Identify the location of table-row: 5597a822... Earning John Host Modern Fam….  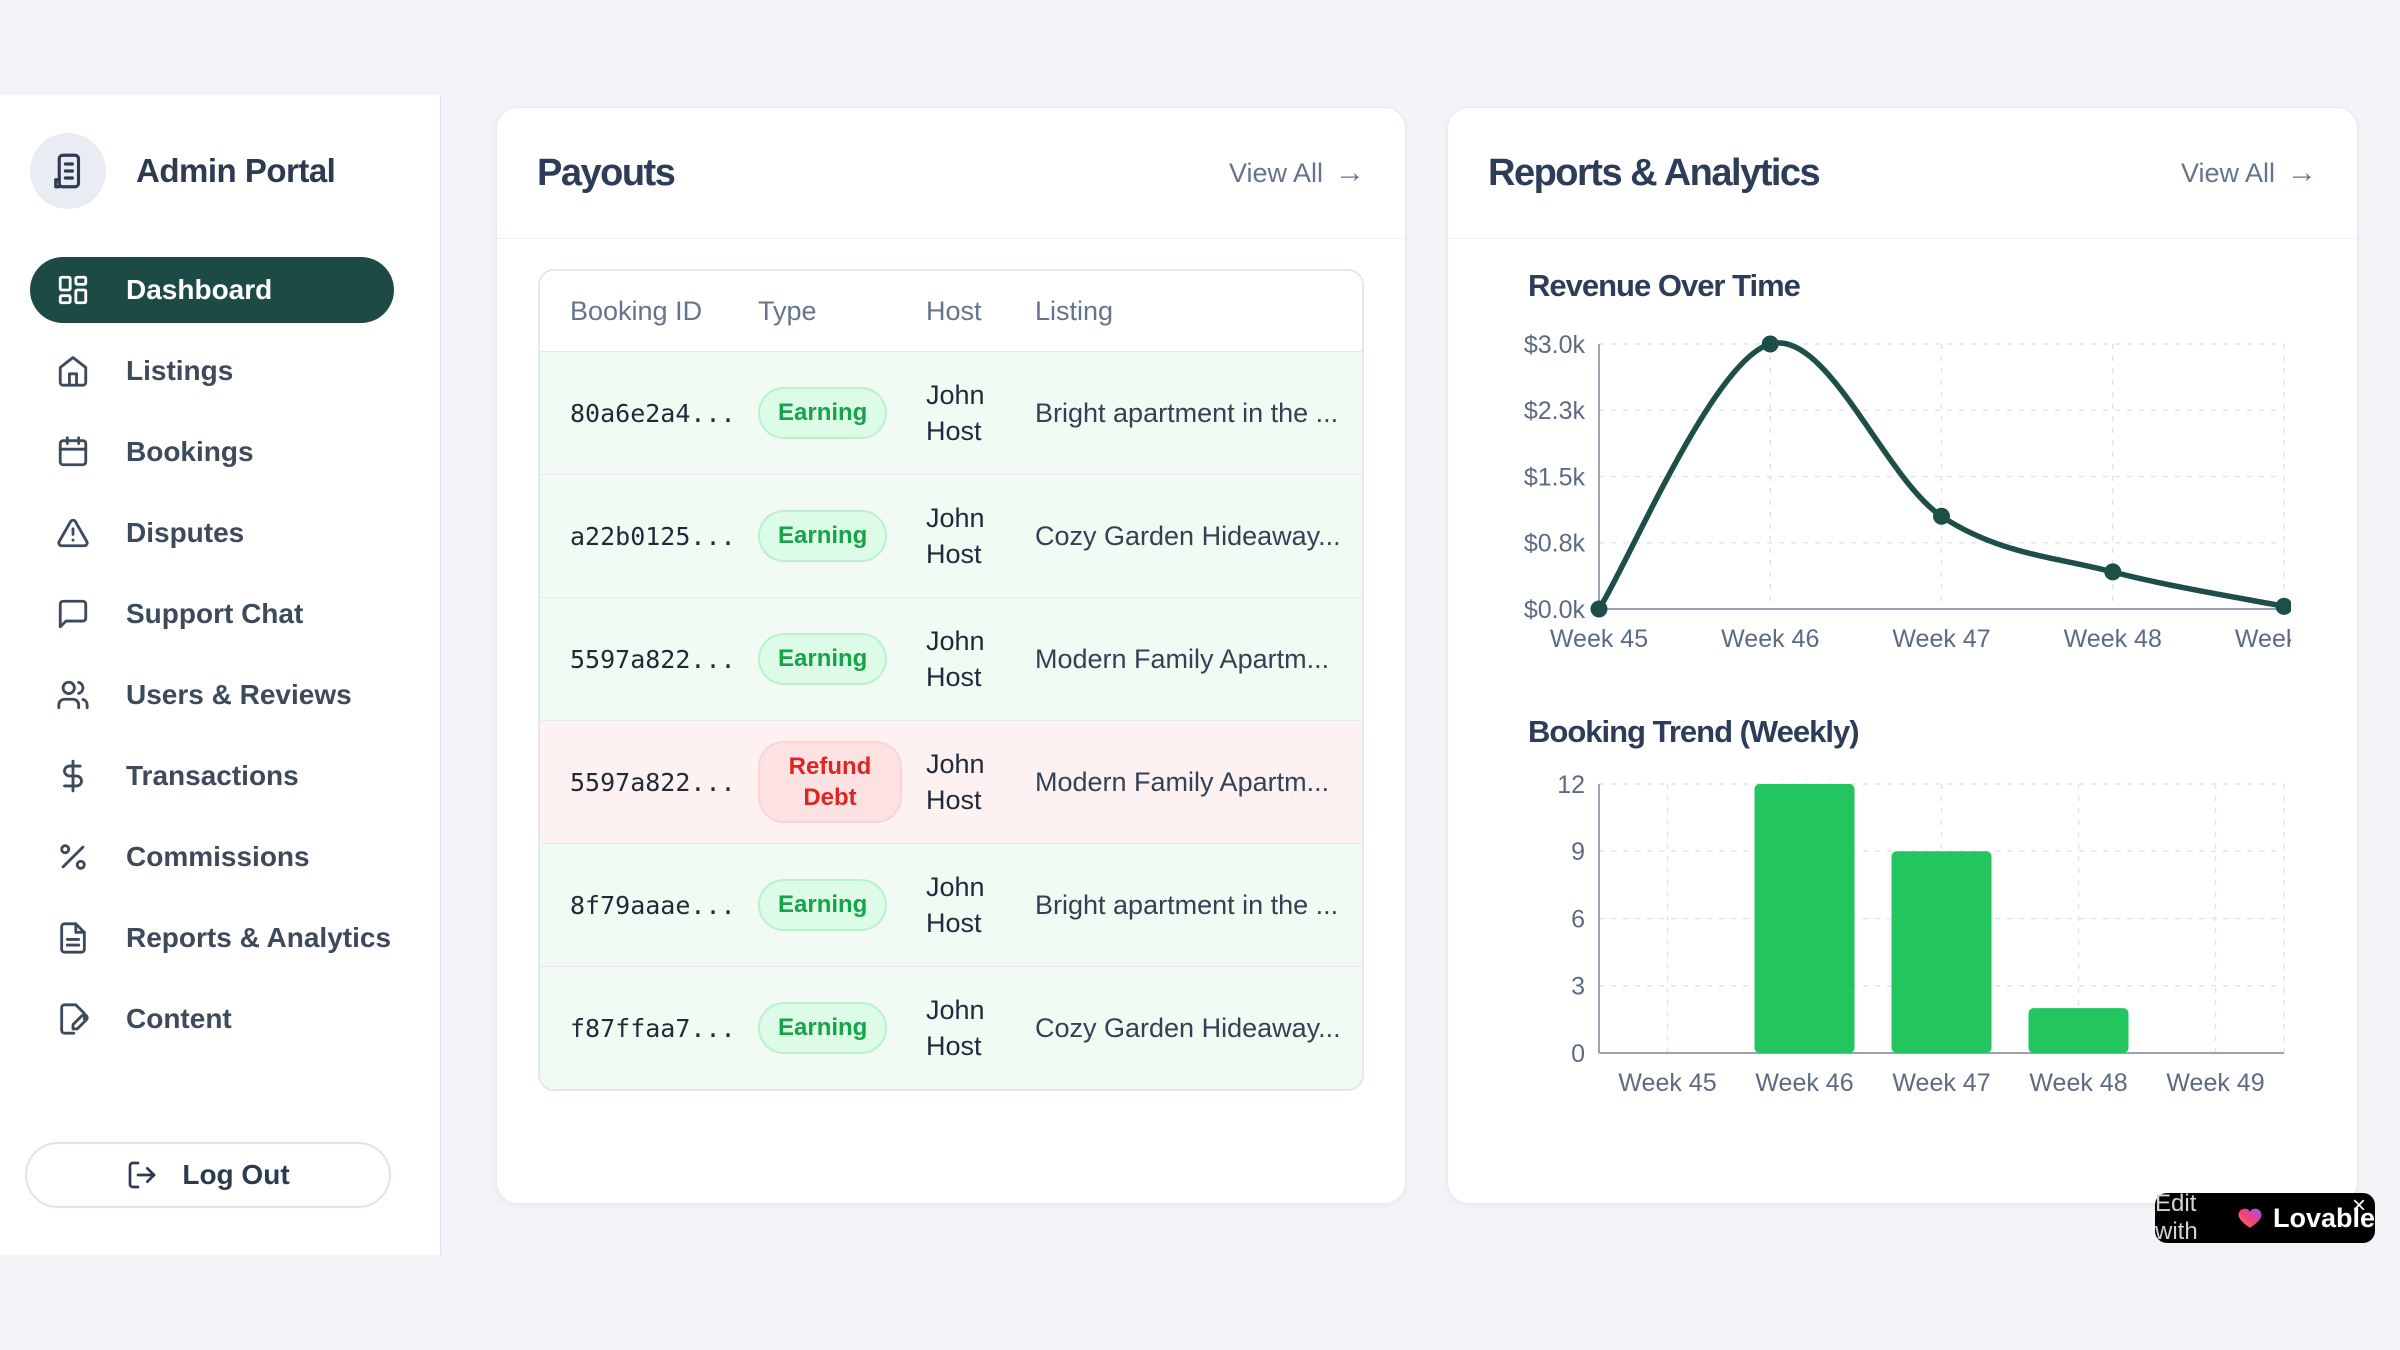
(951, 659).